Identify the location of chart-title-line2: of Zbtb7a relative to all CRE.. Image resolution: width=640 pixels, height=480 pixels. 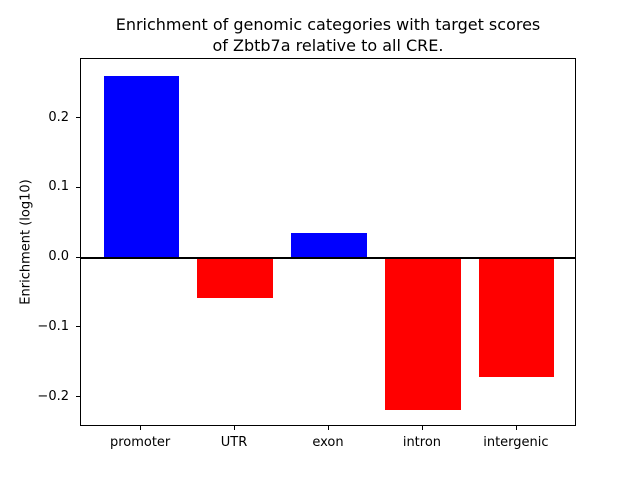
(328, 45).